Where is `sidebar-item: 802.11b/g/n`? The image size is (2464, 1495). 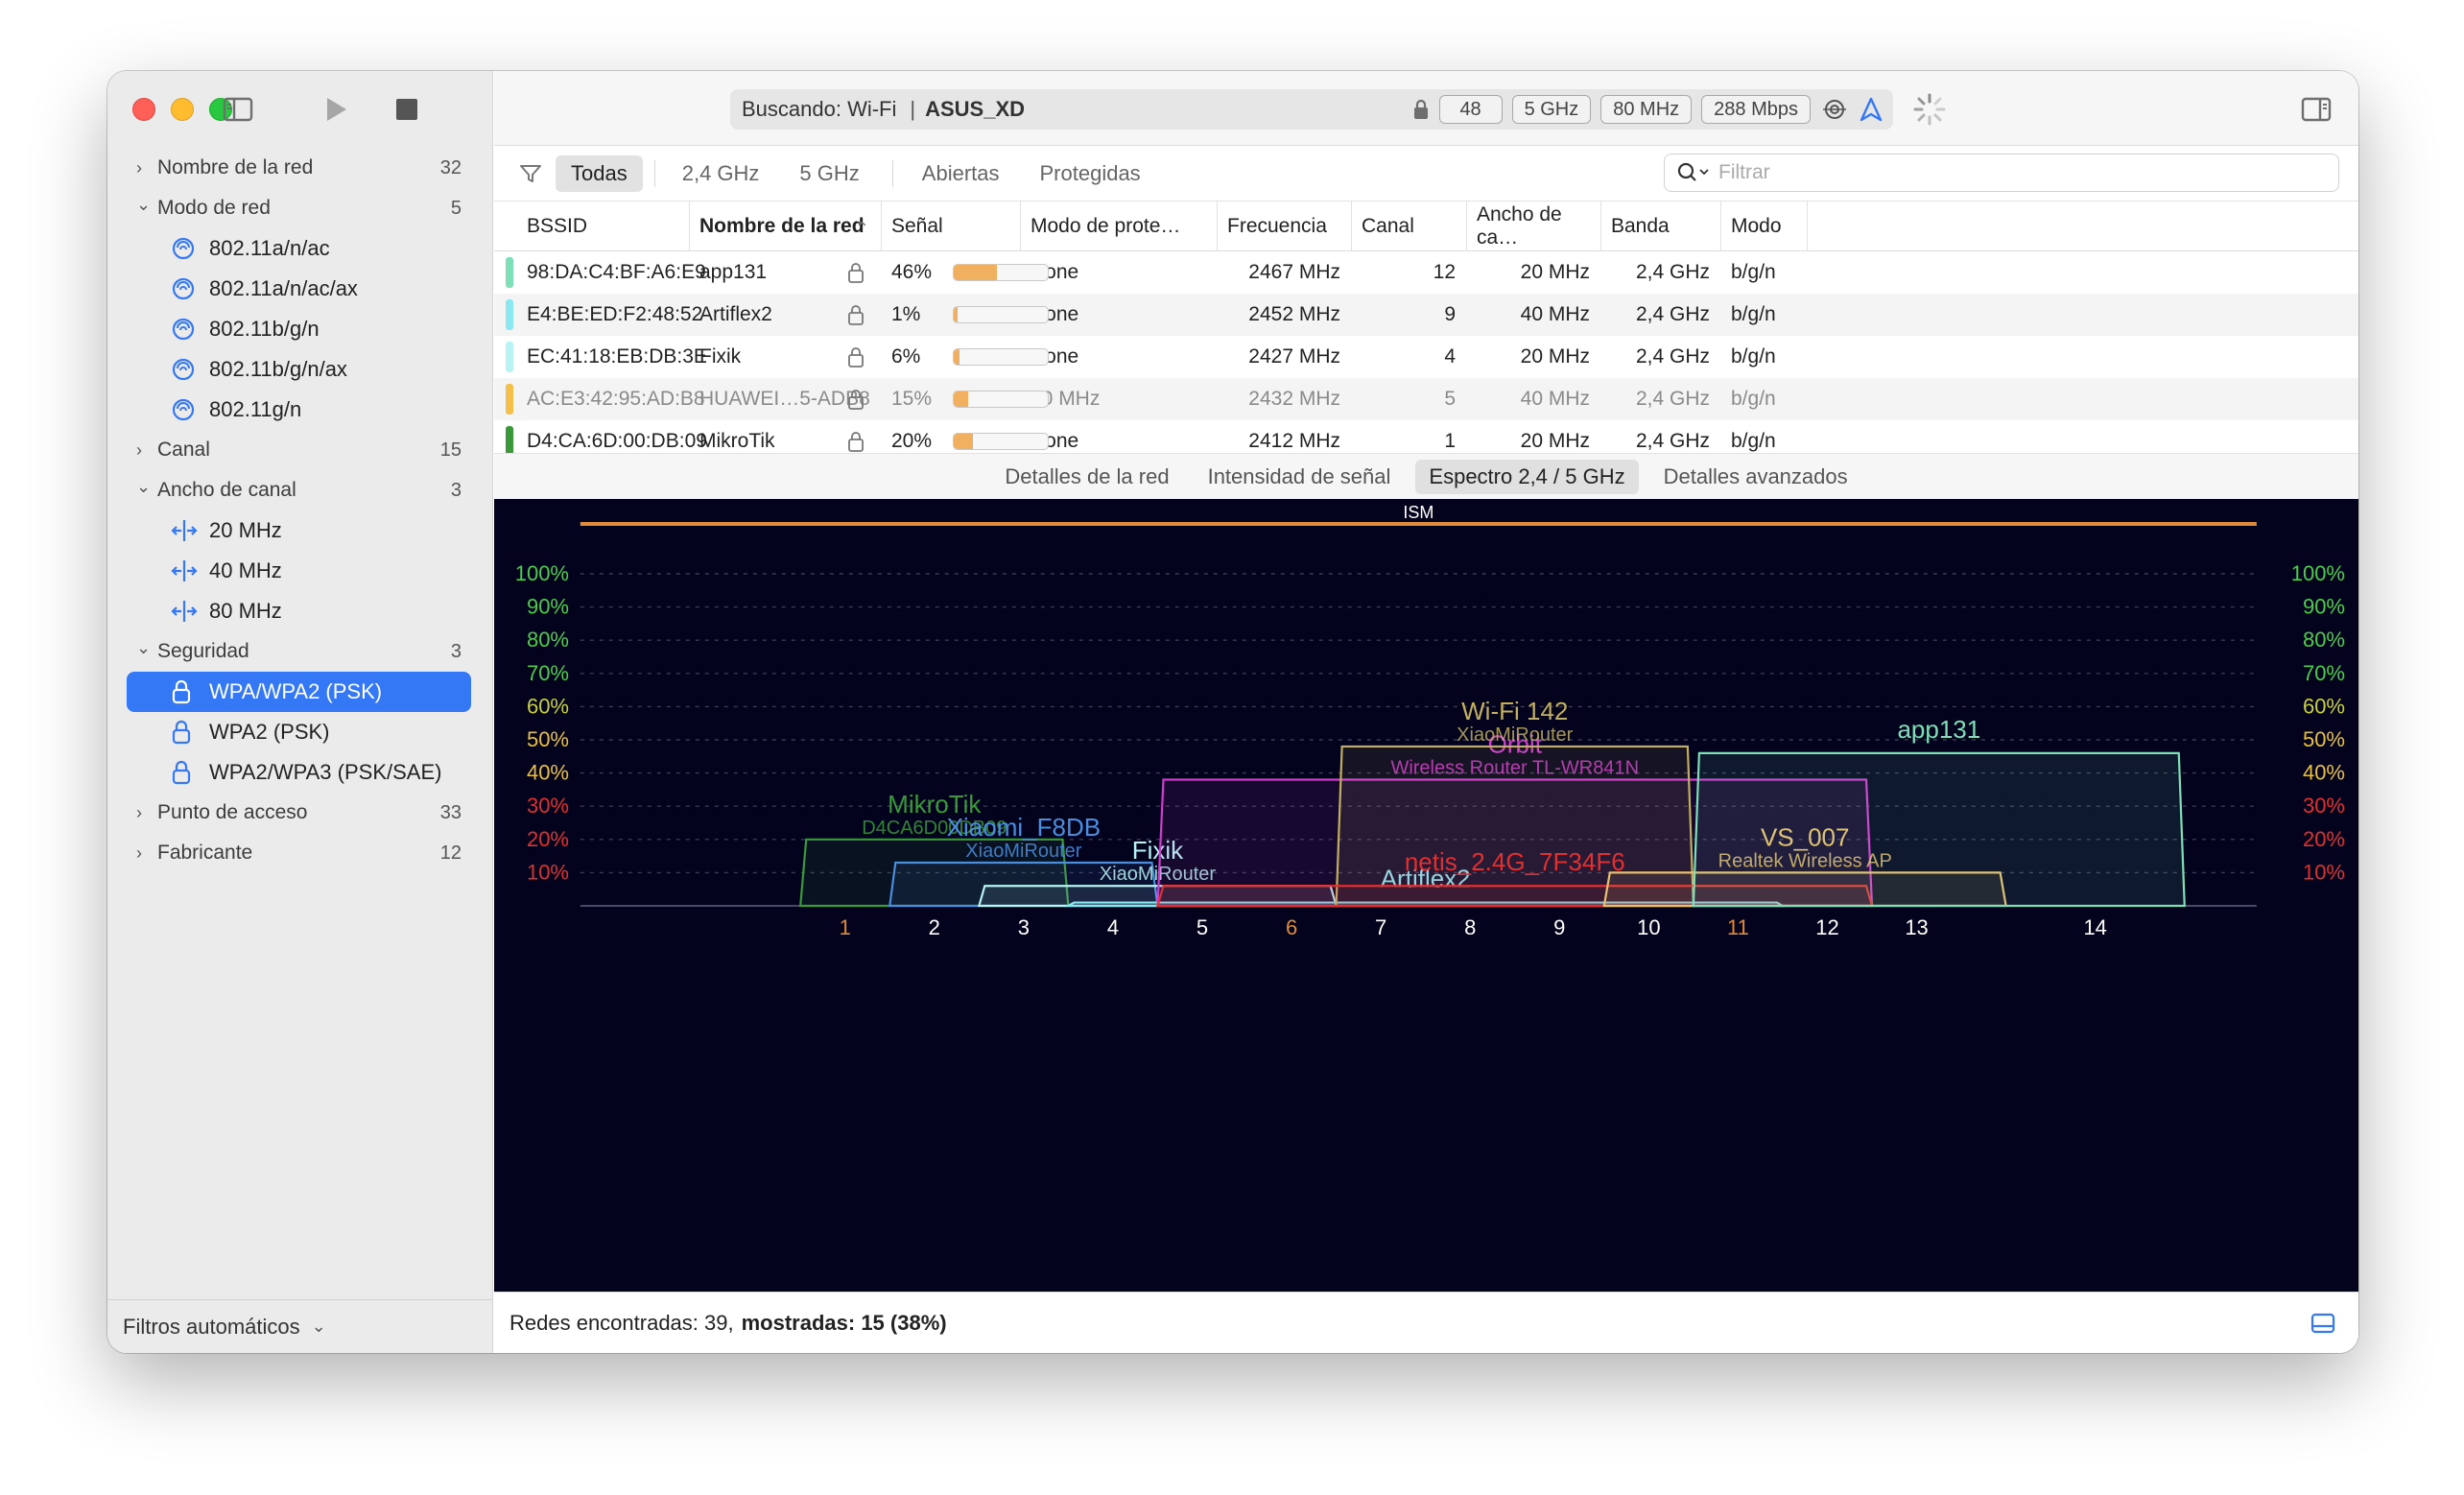
sidebar-item: 802.11b/g/n is located at coordinates (299, 329).